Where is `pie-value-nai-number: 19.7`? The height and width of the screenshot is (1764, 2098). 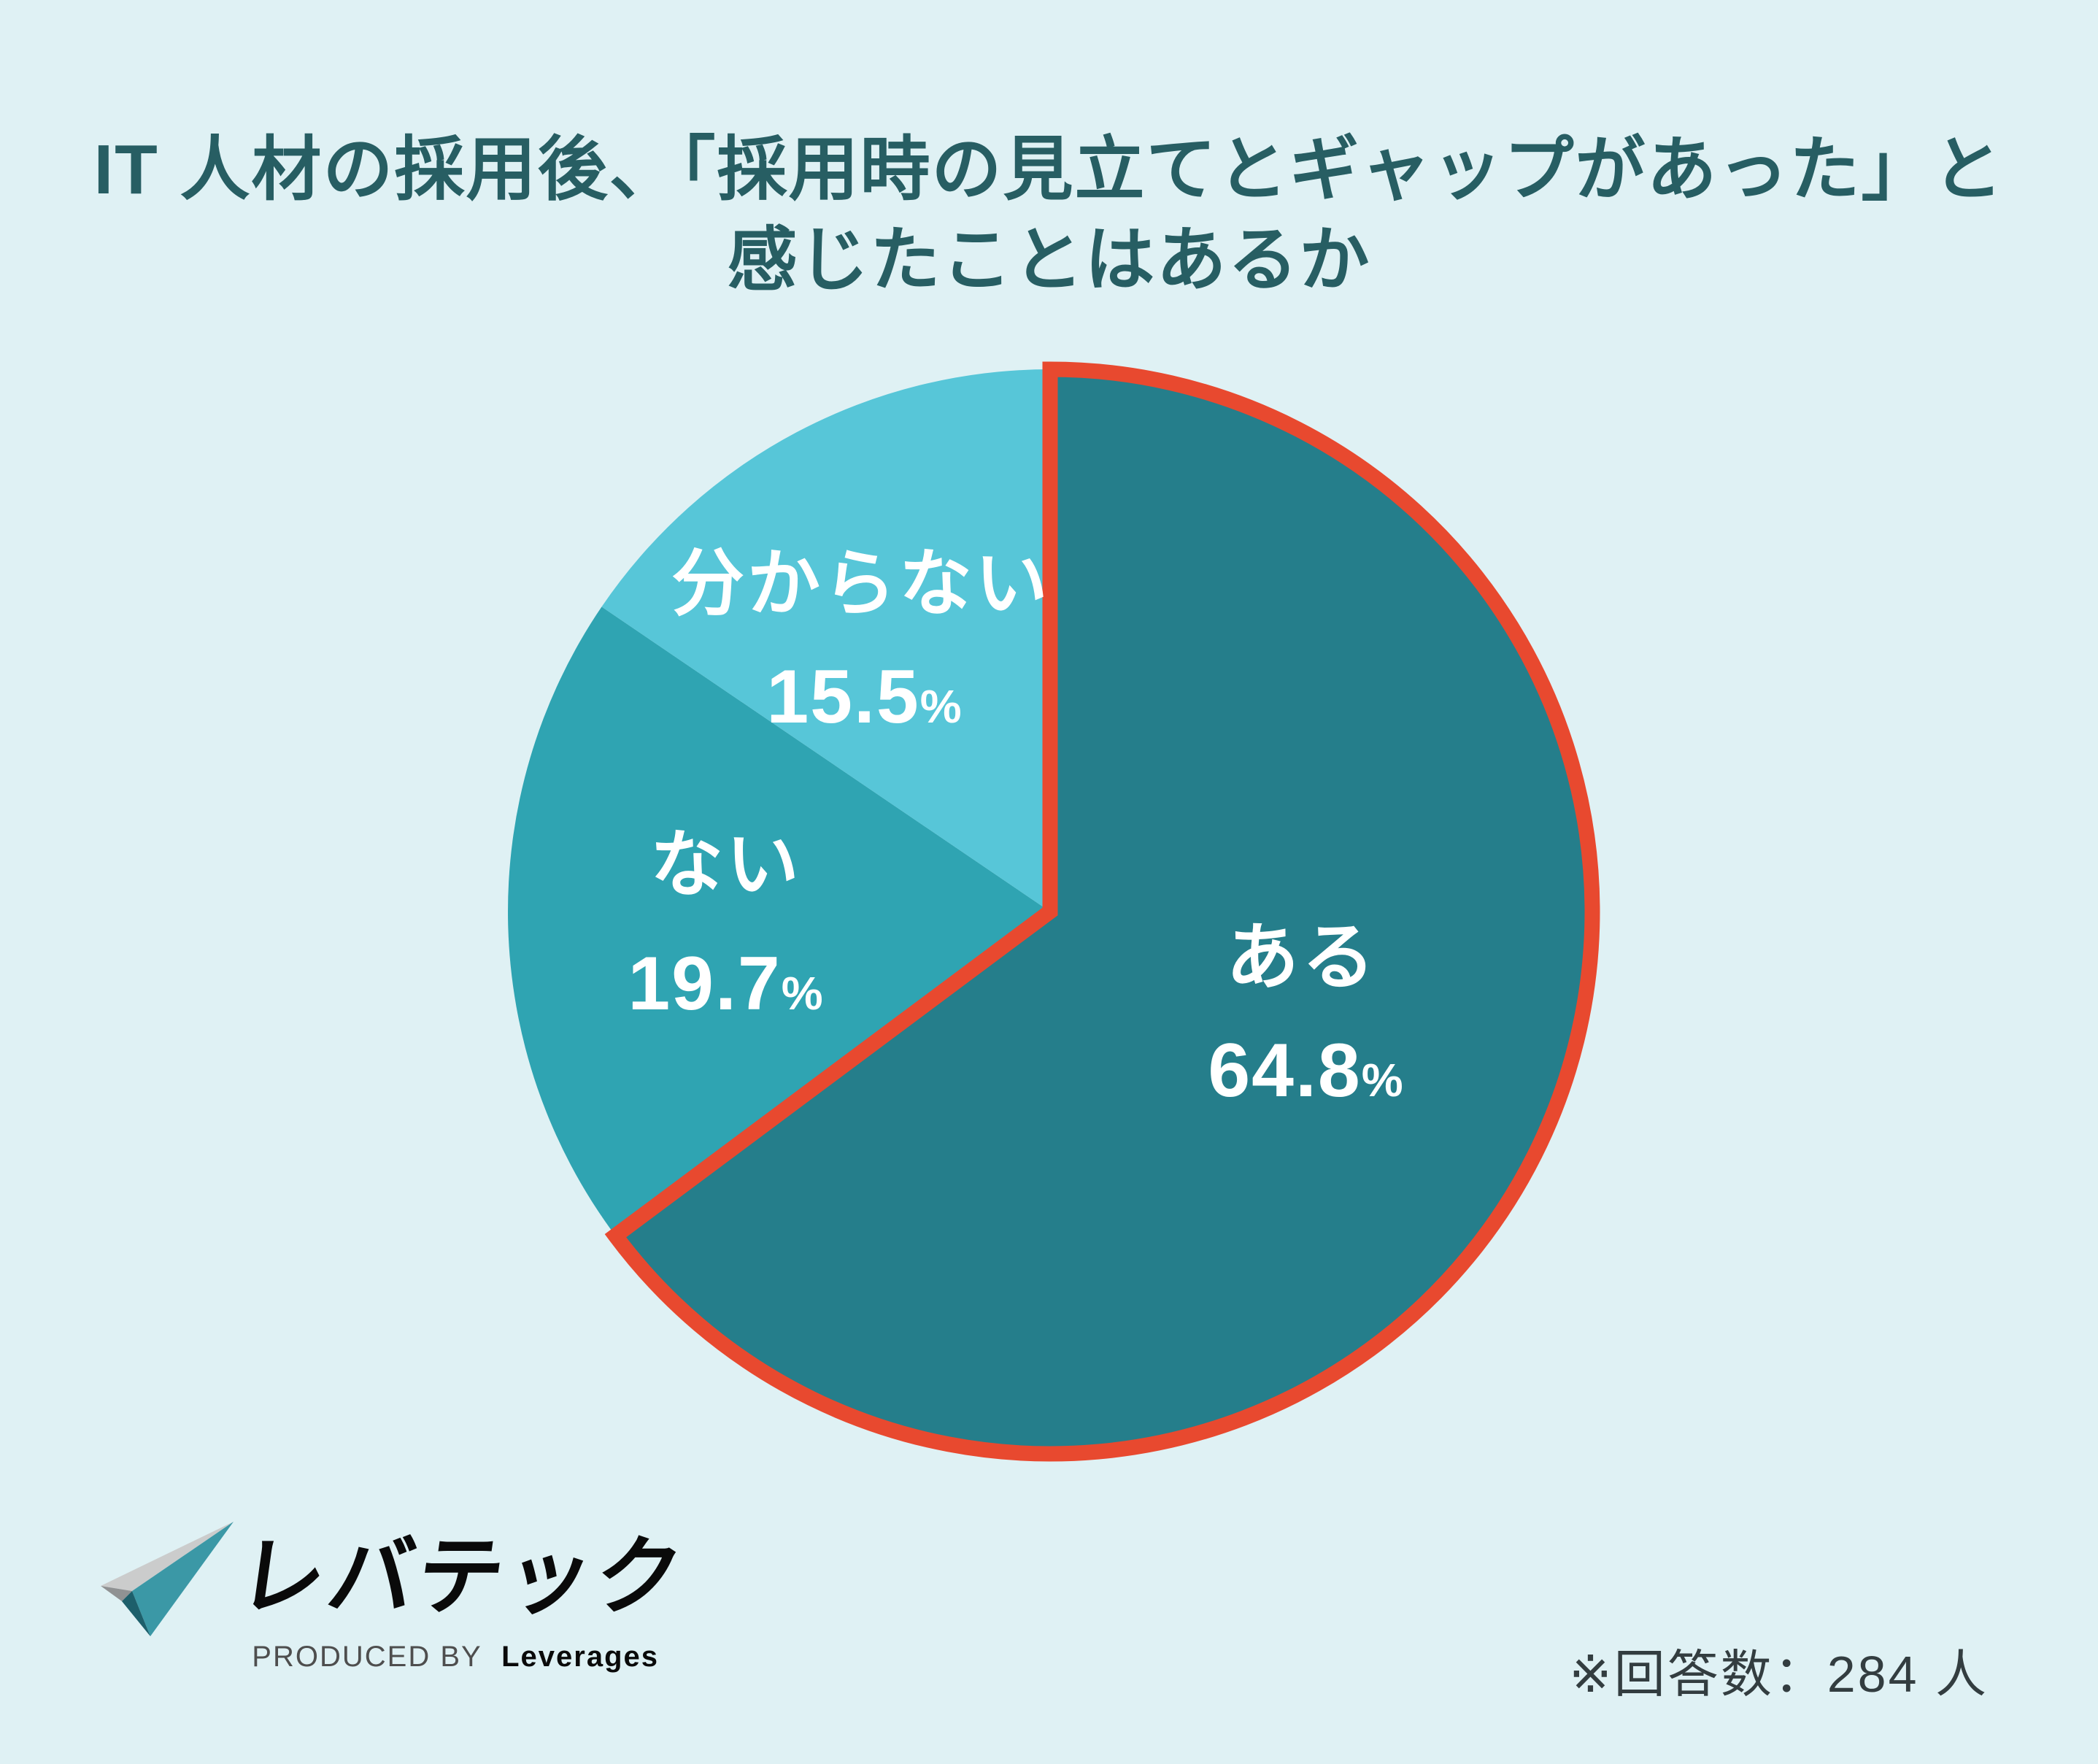
pie-value-nai-number: 19.7 is located at coordinates (705, 984).